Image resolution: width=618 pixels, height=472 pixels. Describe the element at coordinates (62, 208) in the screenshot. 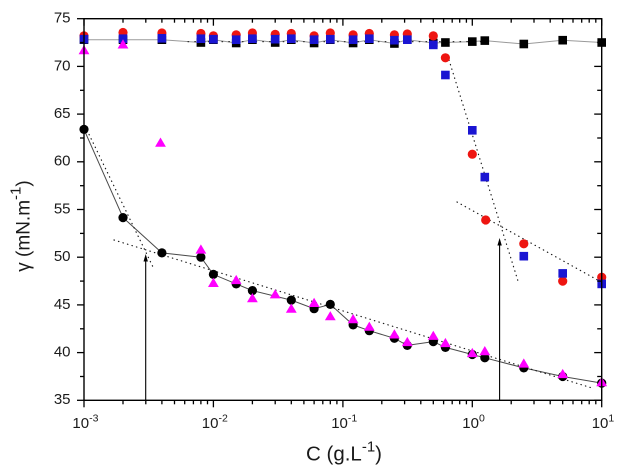

I see `svg-text: 55` at that location.